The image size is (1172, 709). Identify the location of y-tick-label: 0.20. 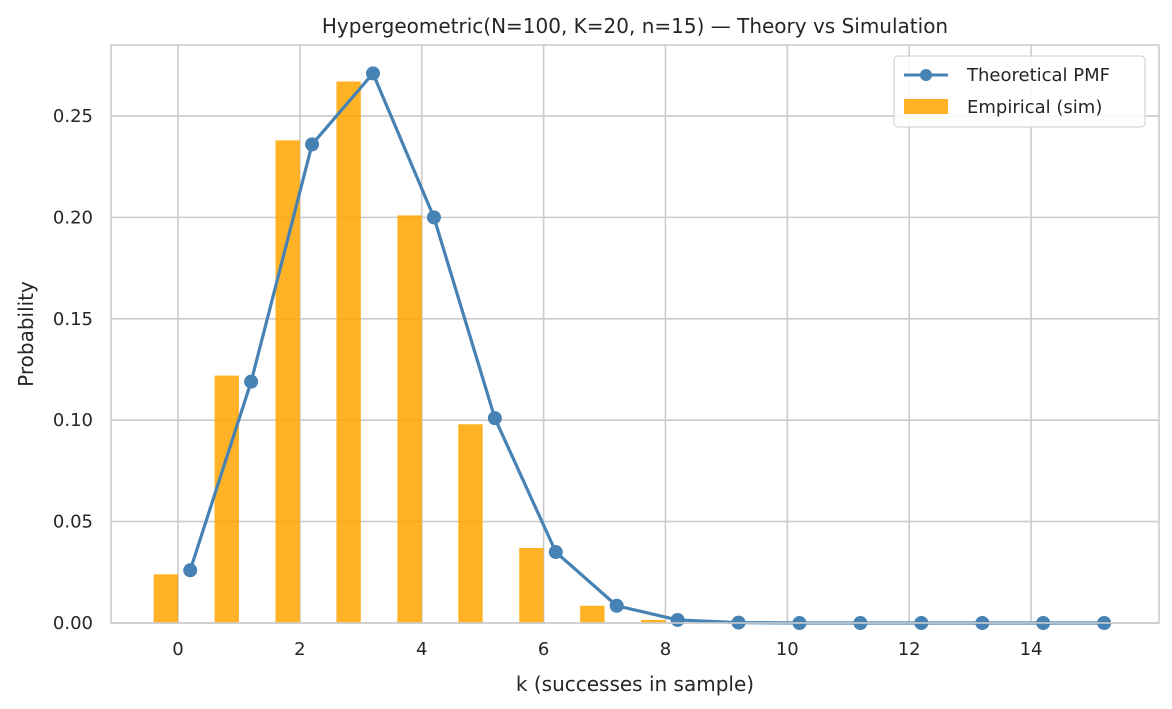
(73, 217).